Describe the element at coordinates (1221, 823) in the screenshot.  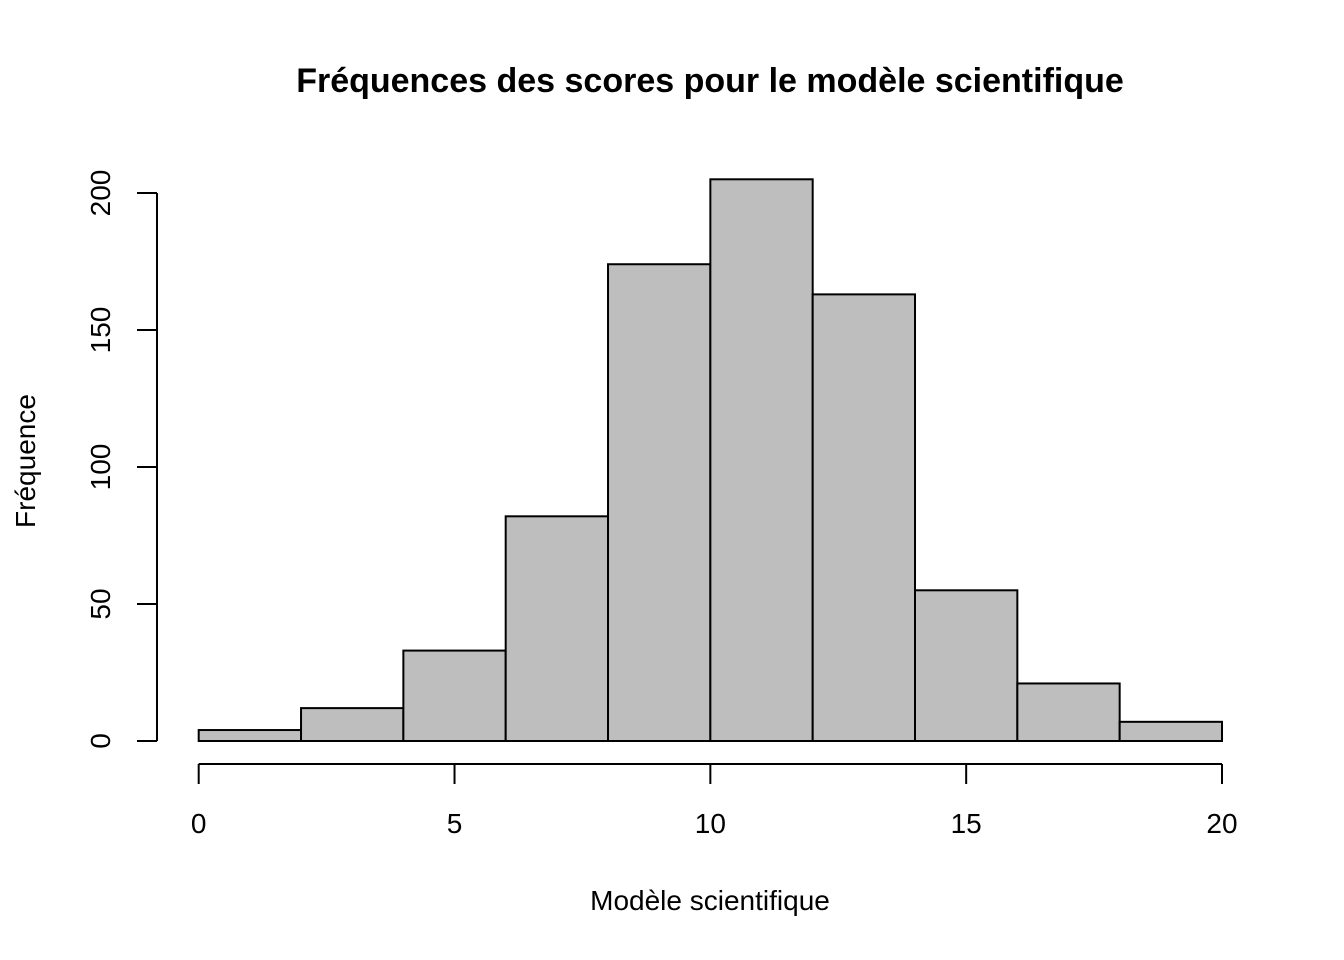
I see `x-tick-label: 20` at that location.